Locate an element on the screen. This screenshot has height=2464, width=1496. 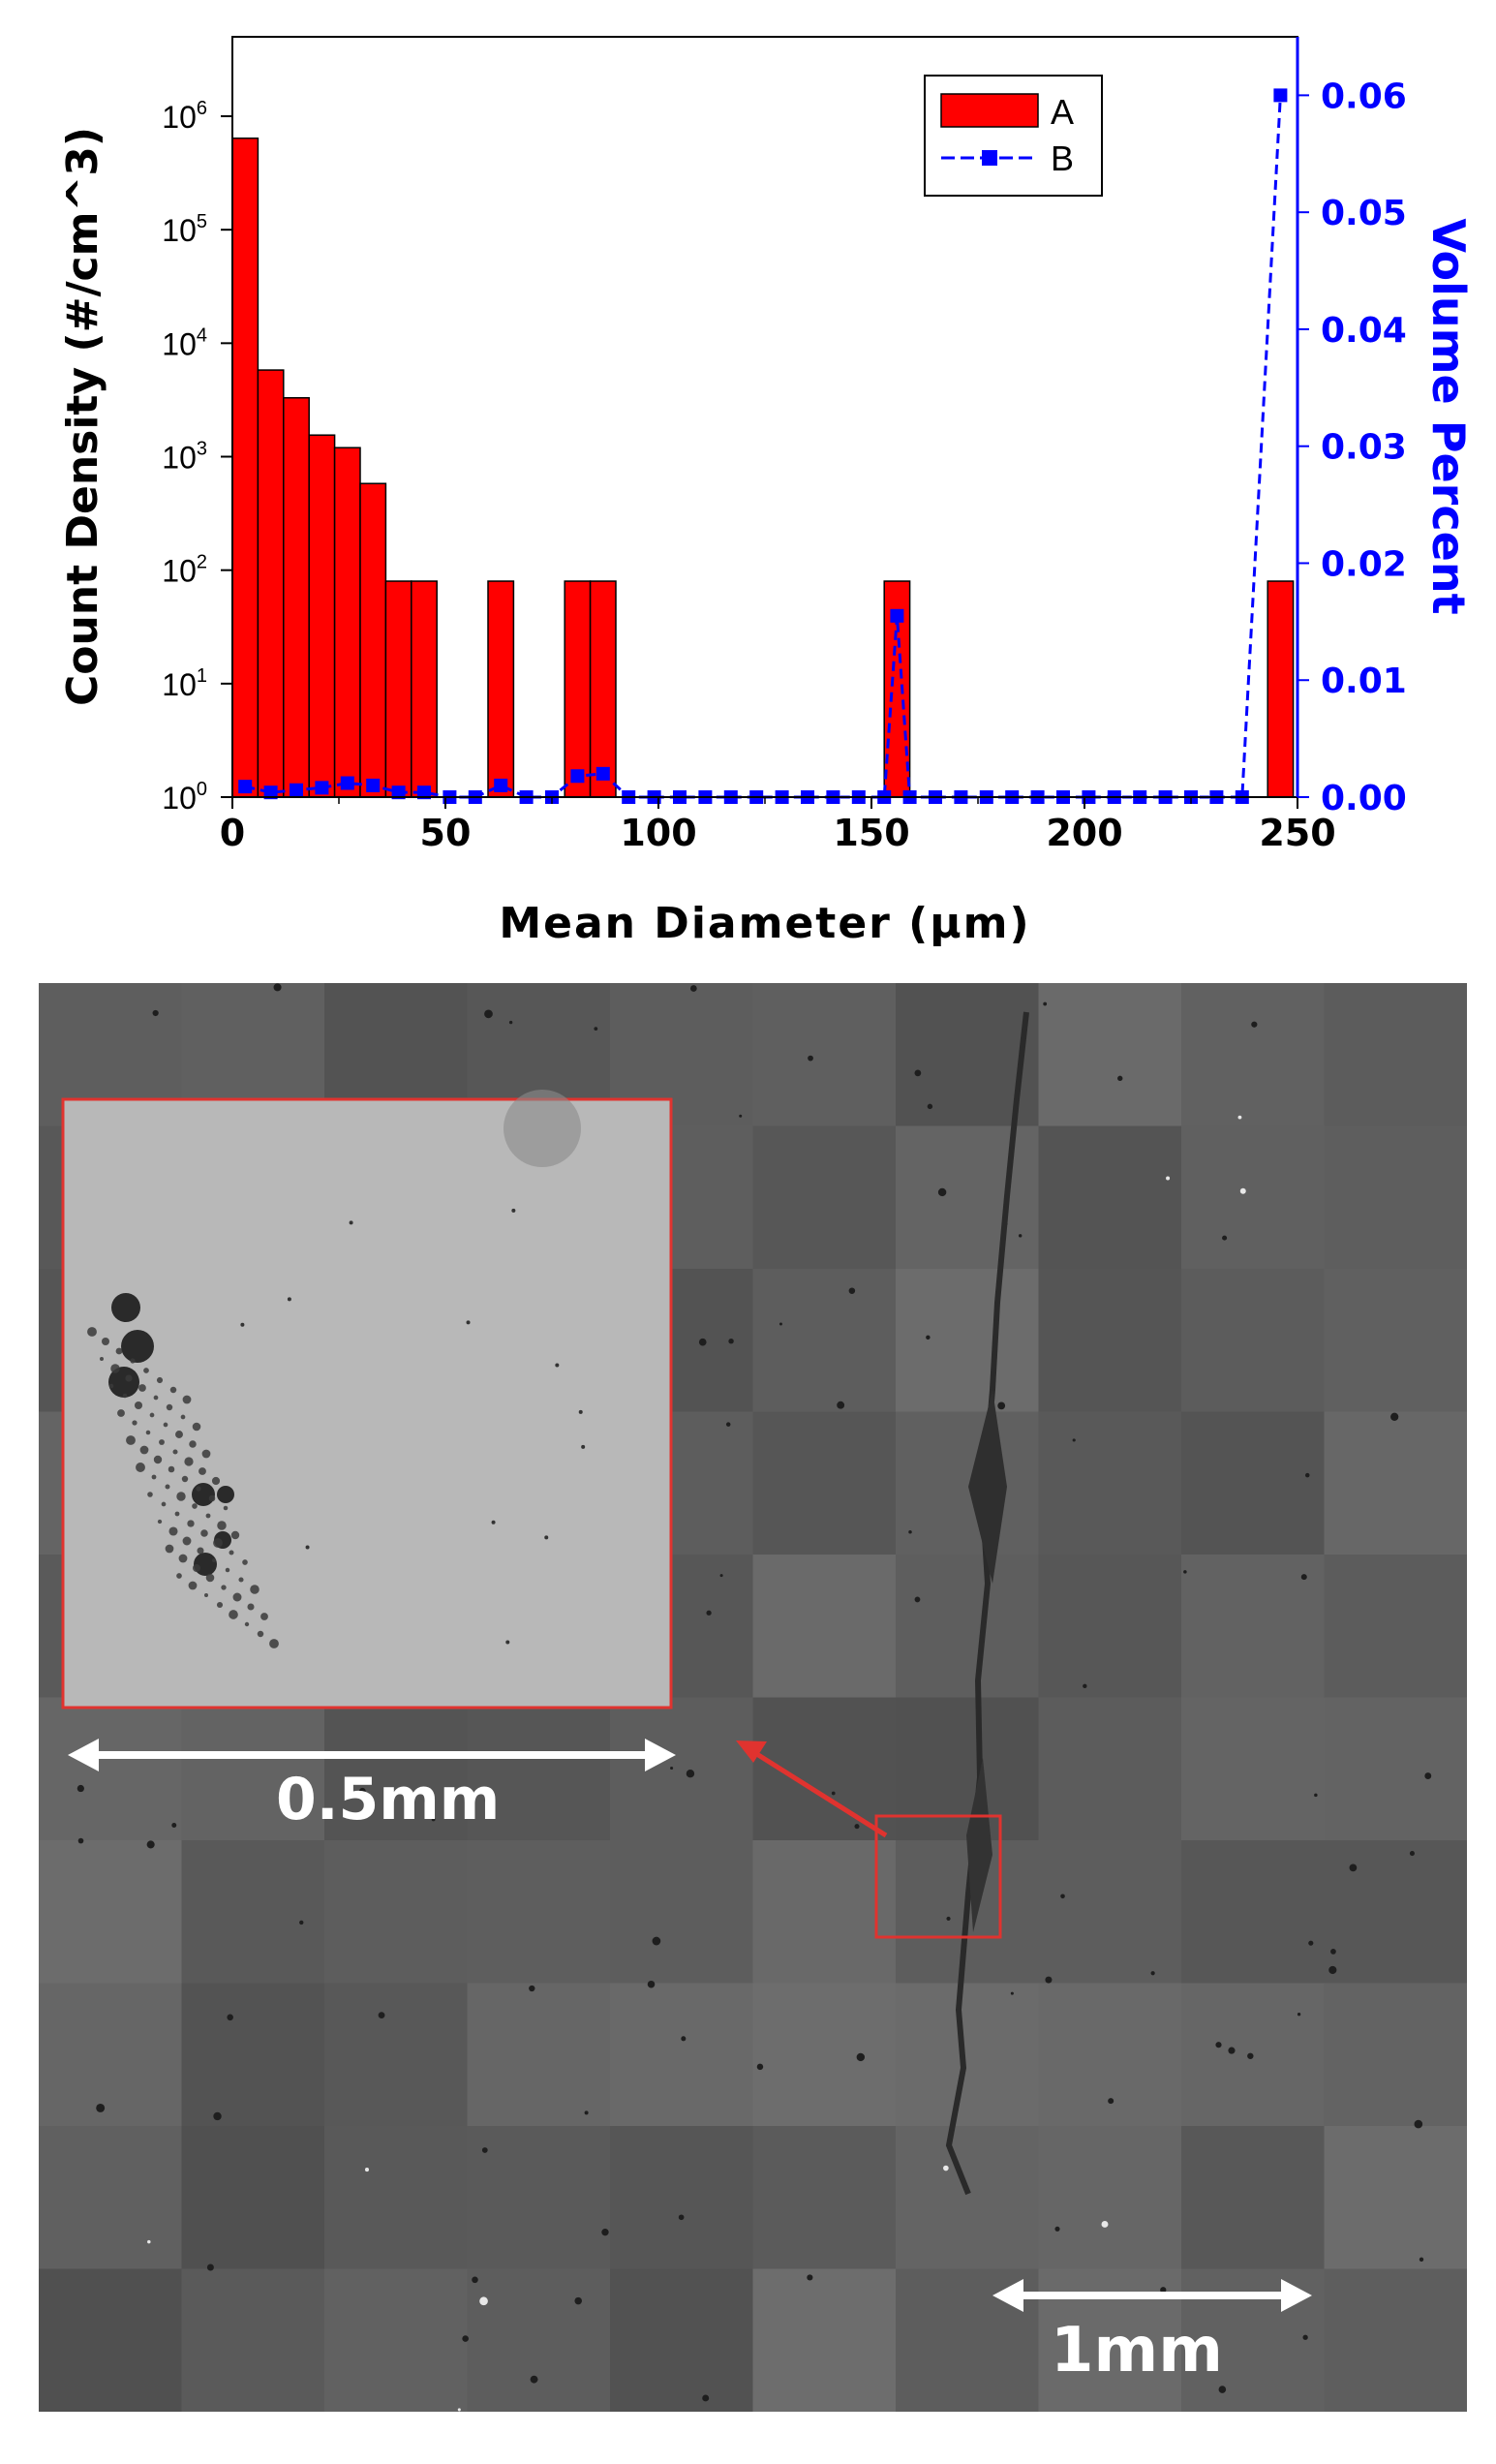
y-tick-label-5: 10⁵ is located at coordinates (184, 230).